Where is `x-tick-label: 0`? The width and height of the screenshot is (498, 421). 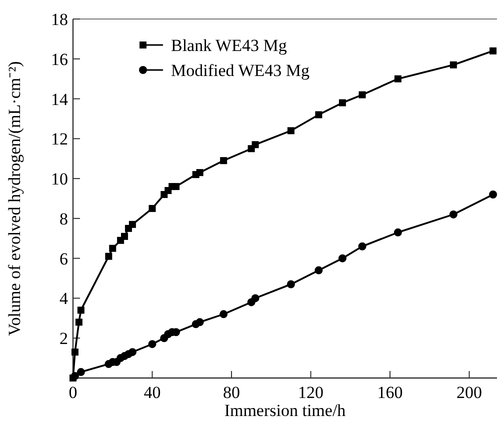
x-tick-label: 0 is located at coordinates (73, 392).